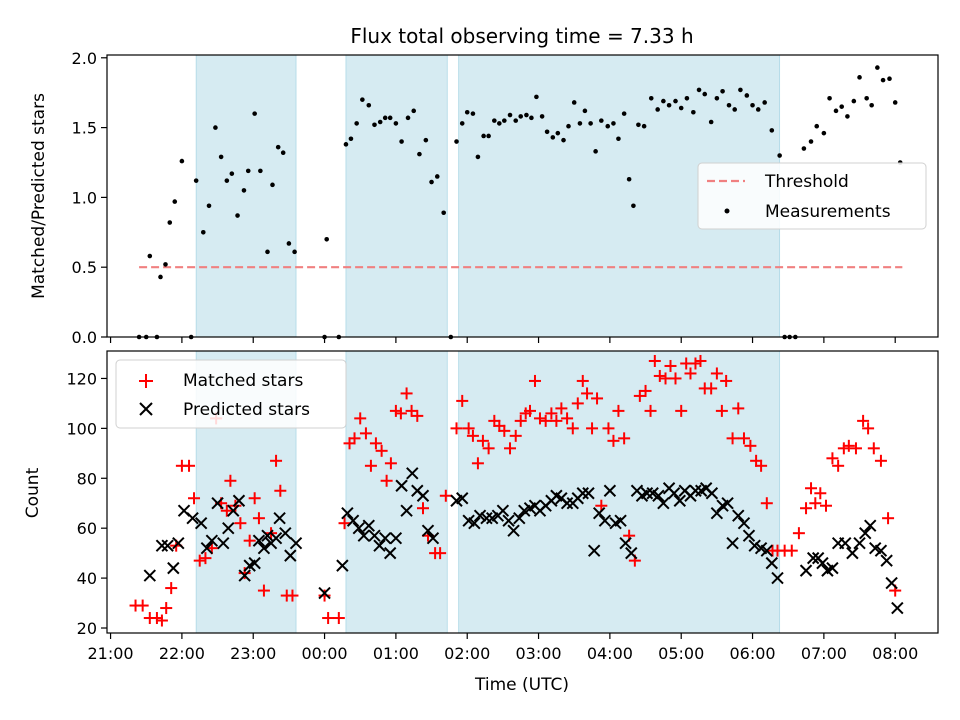  What do you see at coordinates (89, 198) in the screenshot?
I see `ratio-y-axis: 0.0 0.5 1.0 1.5 2.0` at bounding box center [89, 198].